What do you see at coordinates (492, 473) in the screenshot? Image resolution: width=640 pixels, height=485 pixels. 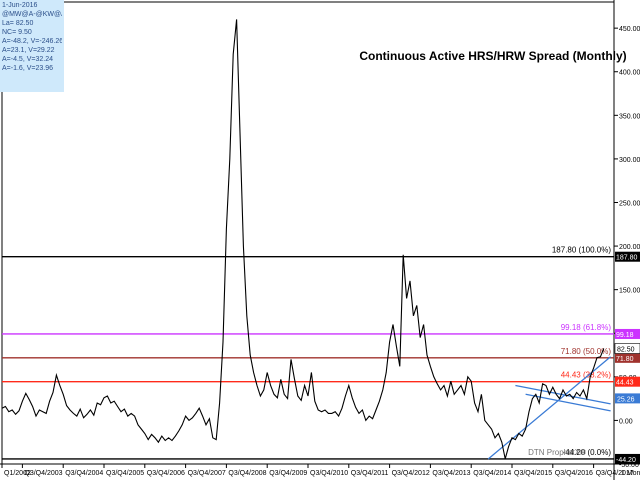 I see `x-tick-label: Q3/Q4/2014` at bounding box center [492, 473].